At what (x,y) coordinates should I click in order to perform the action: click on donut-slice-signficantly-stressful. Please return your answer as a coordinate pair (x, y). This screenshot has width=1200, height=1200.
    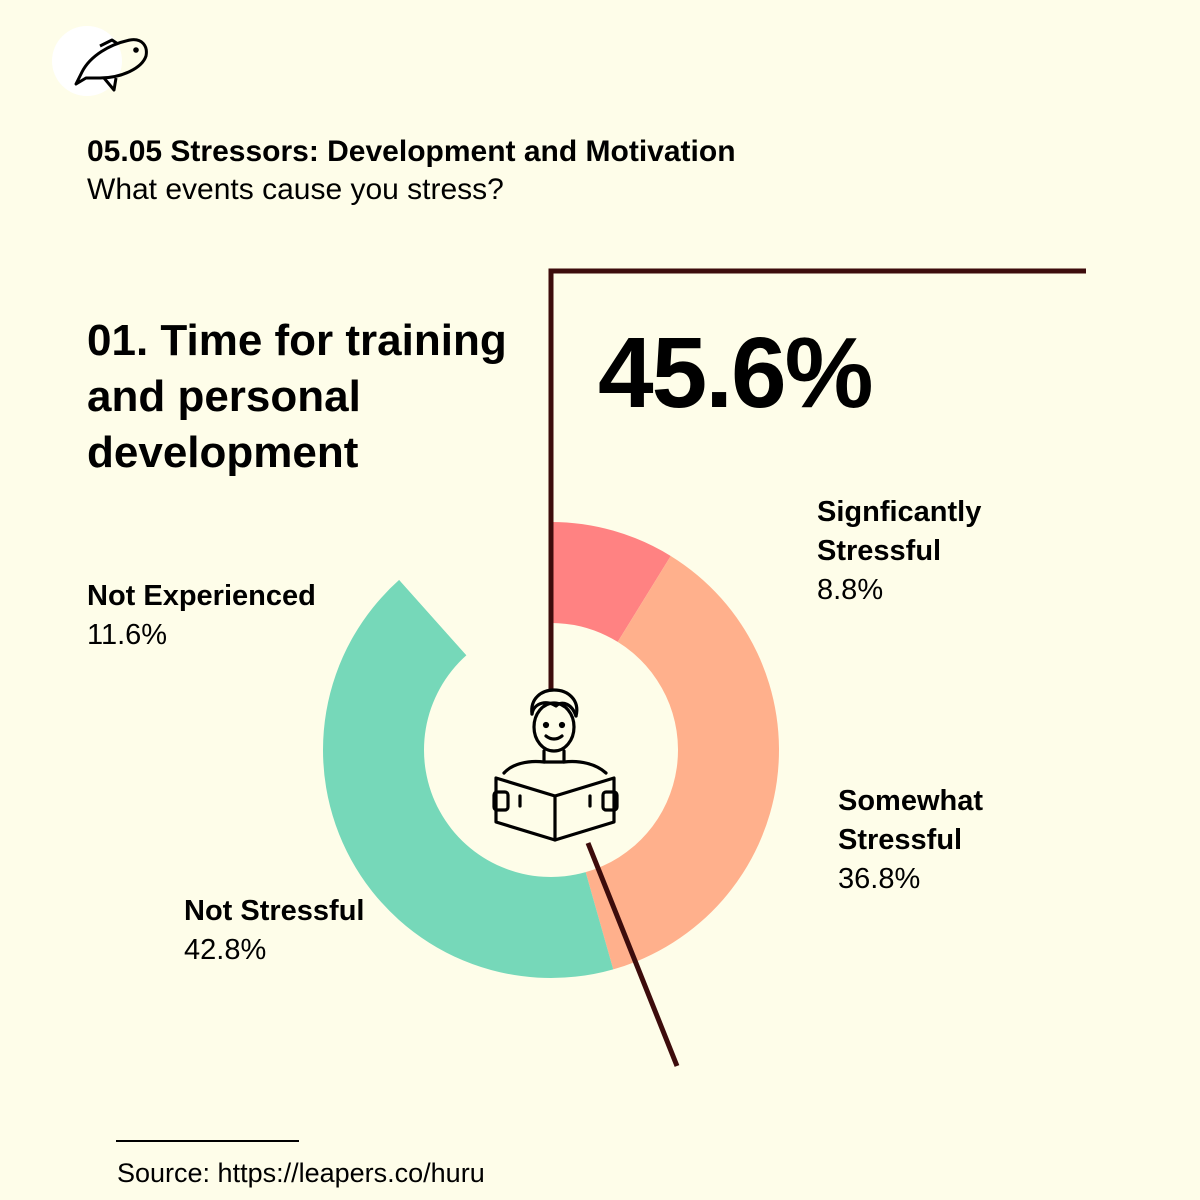
    Looking at the image, I should click on (611, 582).